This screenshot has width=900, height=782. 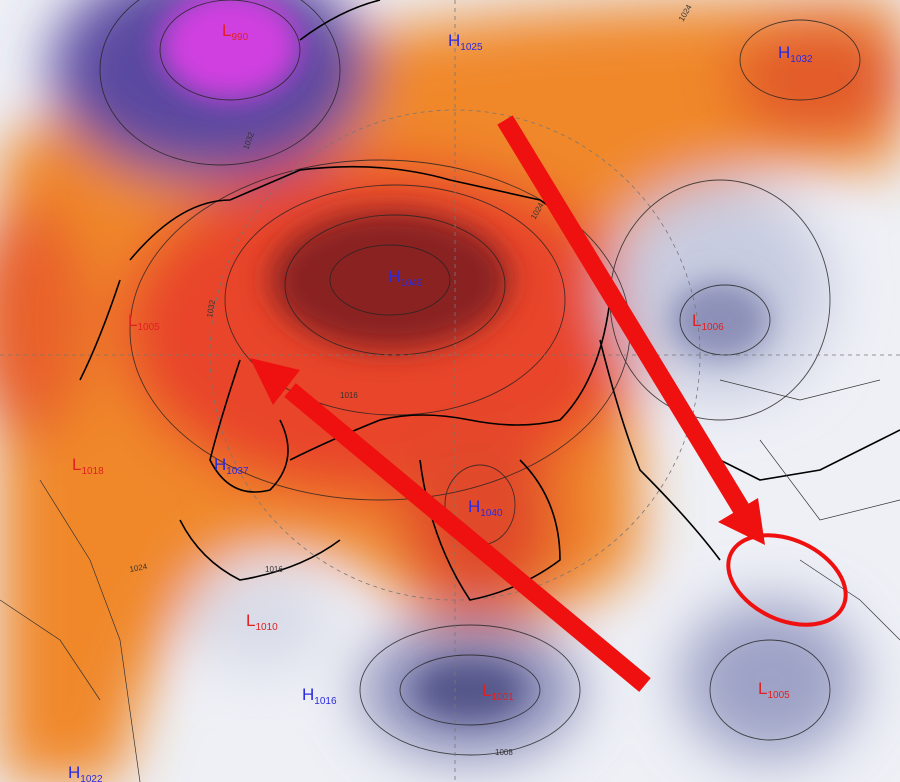 What do you see at coordinates (239, 37) in the screenshot?
I see `center-value: 990` at bounding box center [239, 37].